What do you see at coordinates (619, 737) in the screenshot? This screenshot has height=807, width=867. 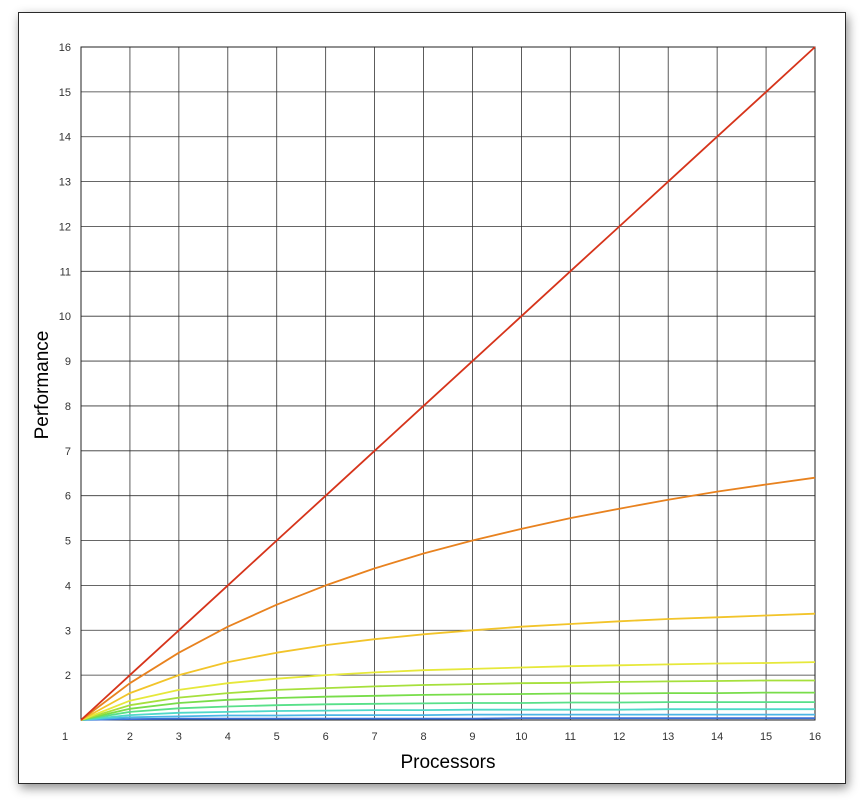 I see `x-tick-label: 12` at bounding box center [619, 737].